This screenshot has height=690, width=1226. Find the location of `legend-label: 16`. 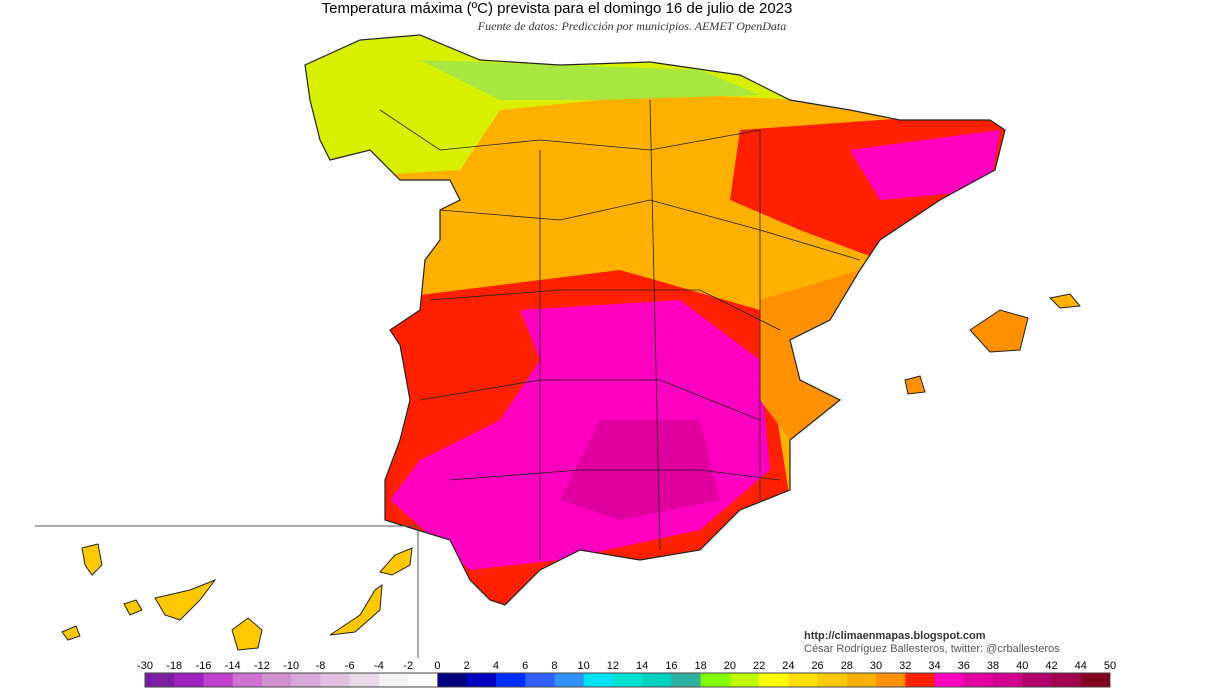

legend-label: 16 is located at coordinates (671, 666).